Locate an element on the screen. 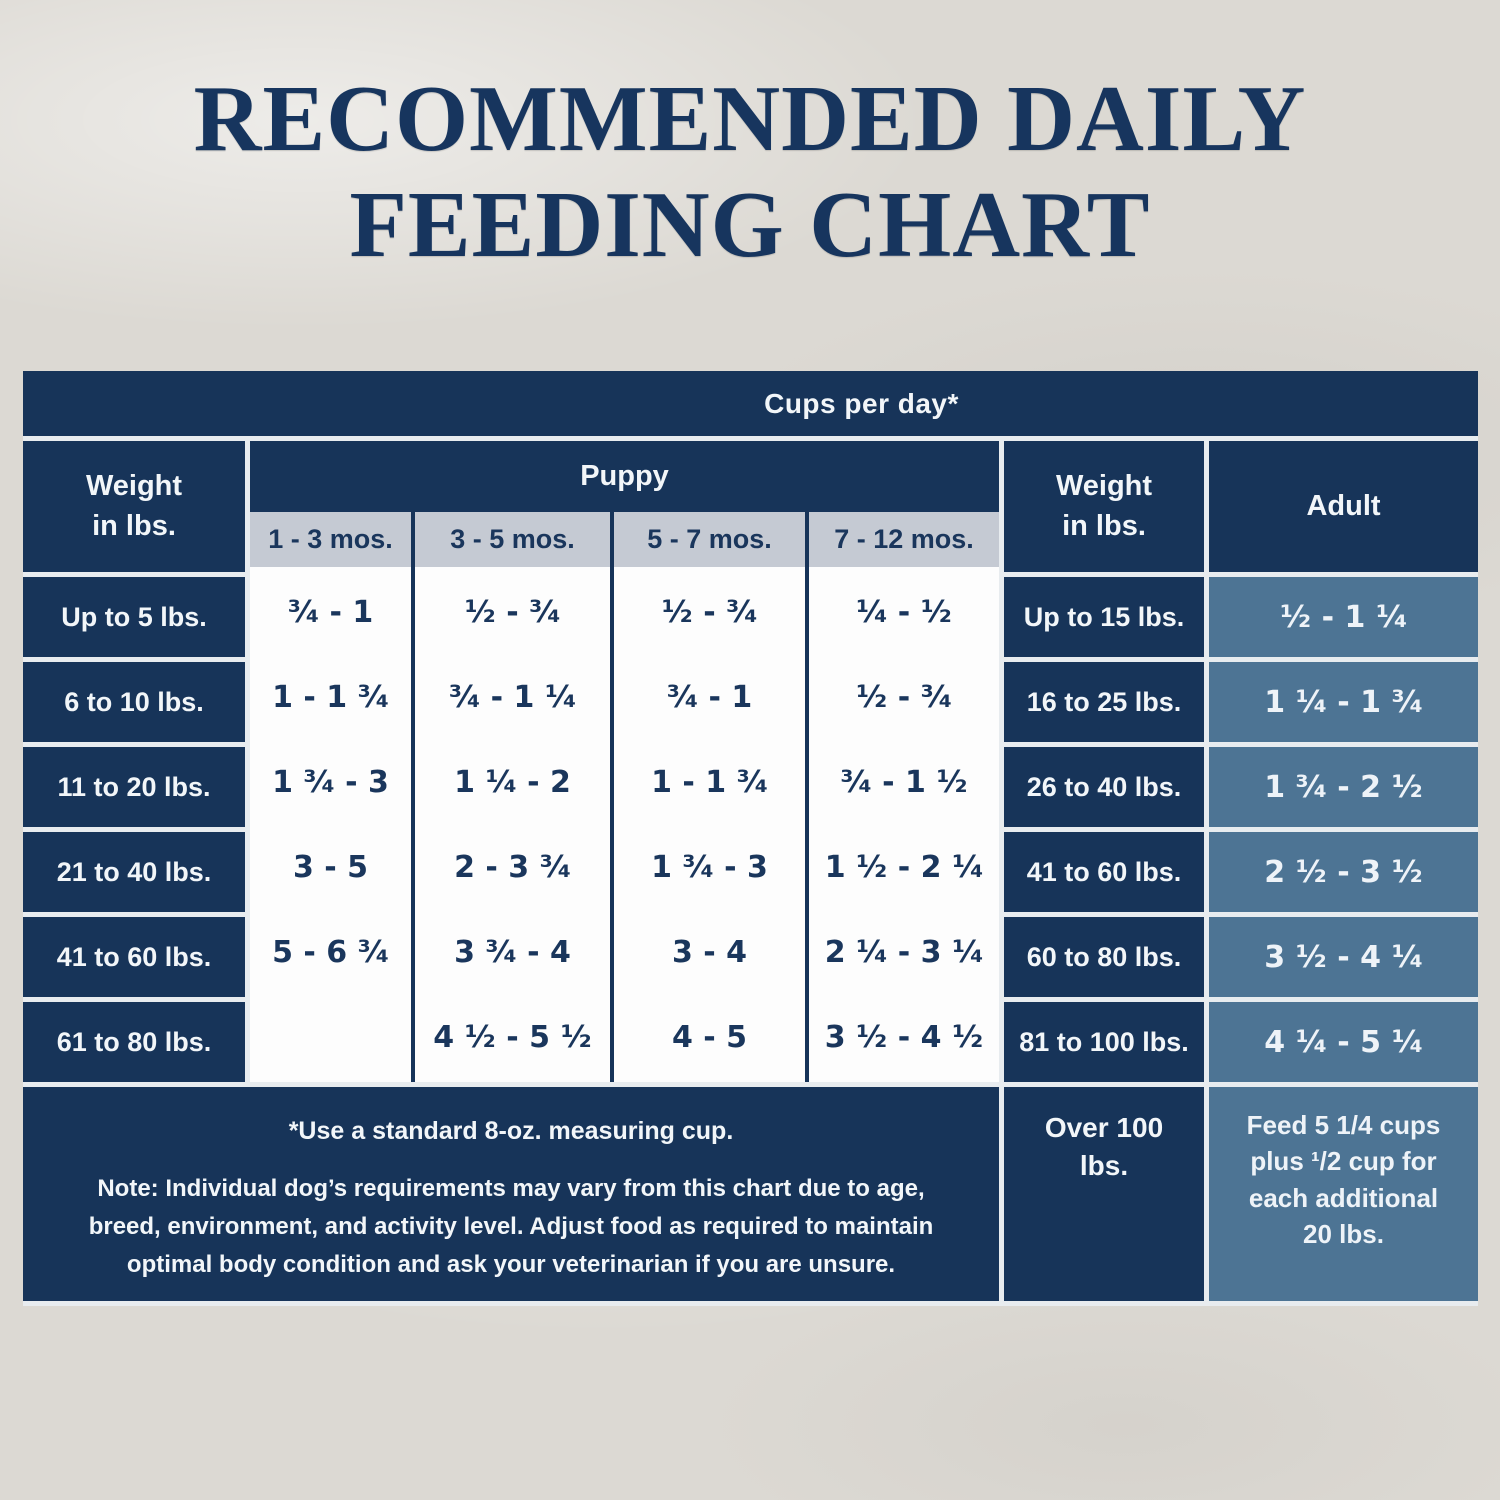  left-weight-cell: 6 to 10 lbs. is located at coordinates (134, 702).